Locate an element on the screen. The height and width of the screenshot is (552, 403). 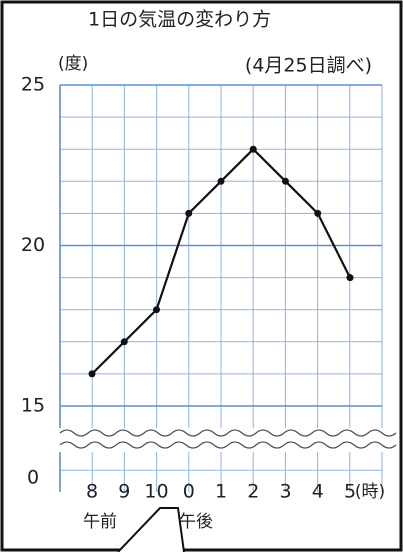
y-tick-label: 25 is located at coordinates (33, 85).